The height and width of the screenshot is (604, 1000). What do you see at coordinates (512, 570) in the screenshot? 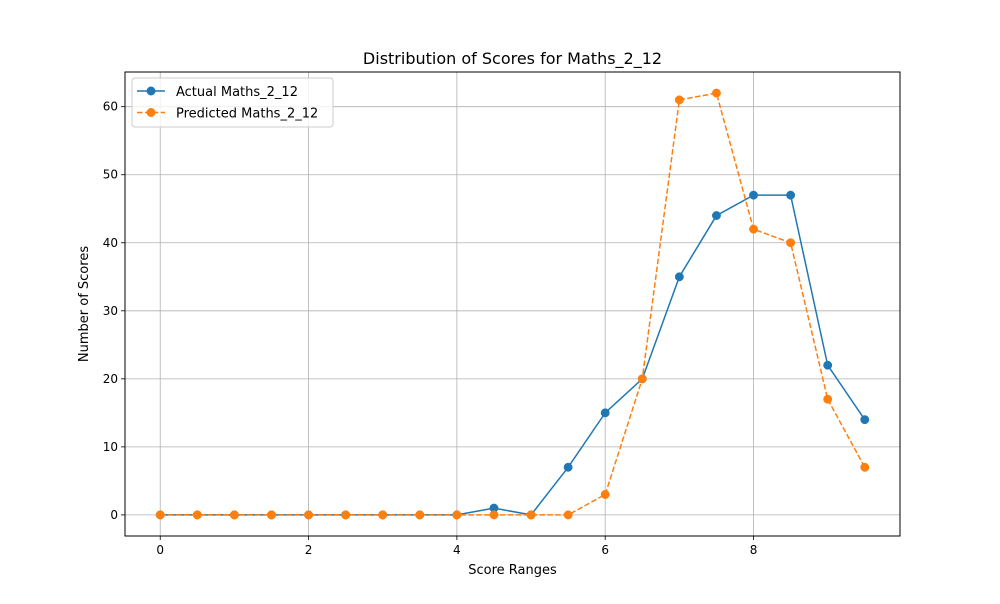
I see `x-axis-label: Score Ranges` at bounding box center [512, 570].